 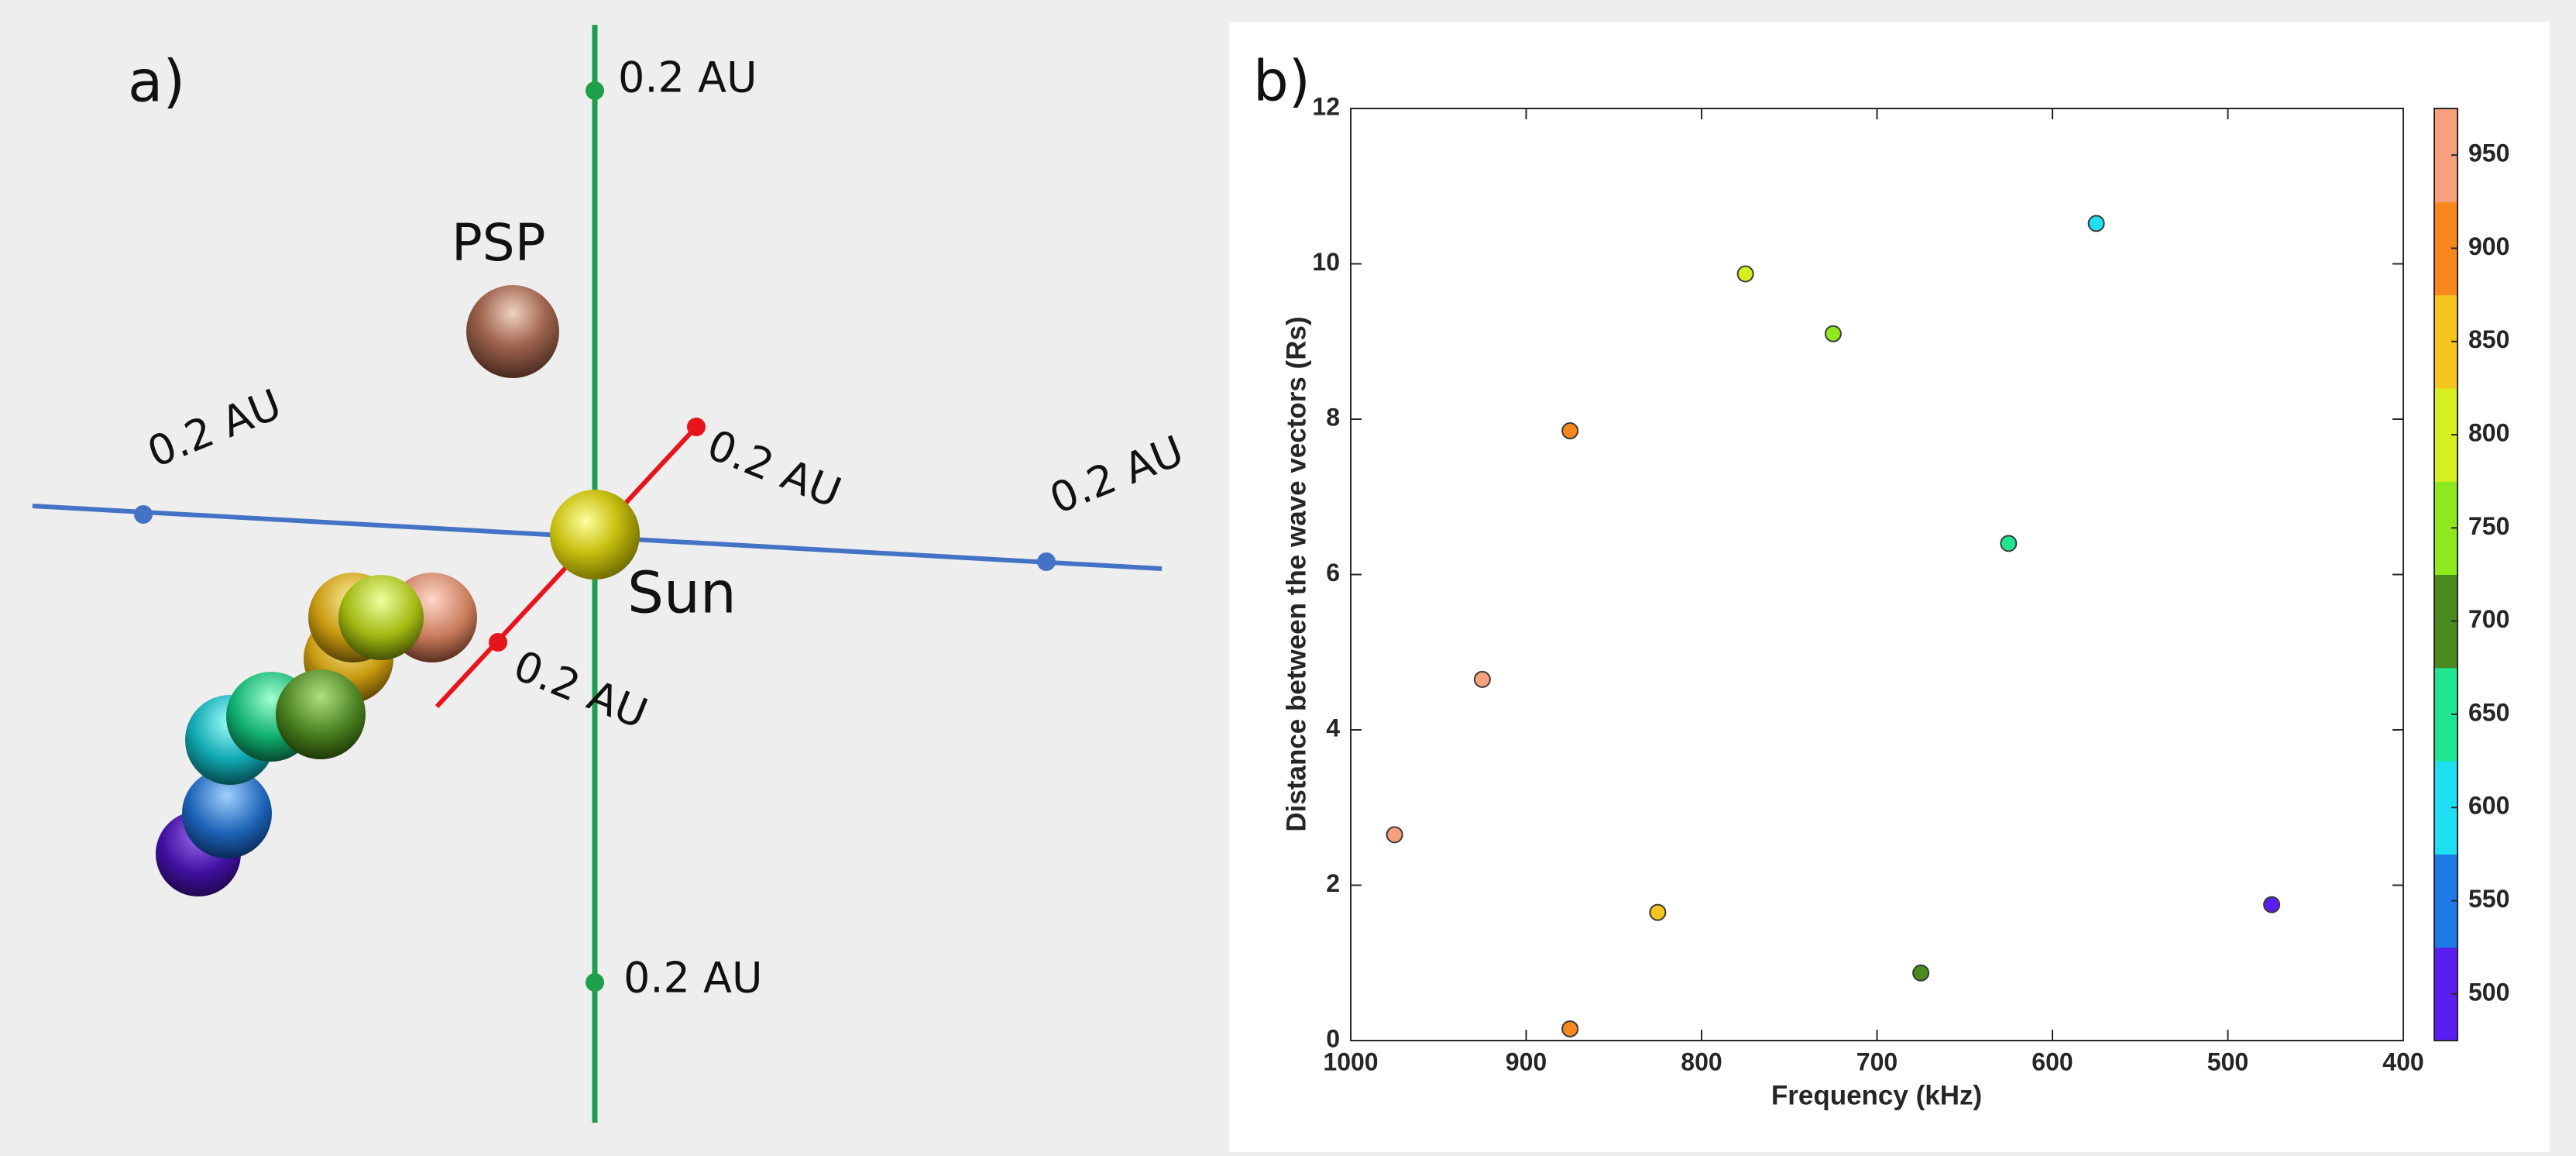 I want to click on x-tick-label: 500, so click(x=2227, y=1061).